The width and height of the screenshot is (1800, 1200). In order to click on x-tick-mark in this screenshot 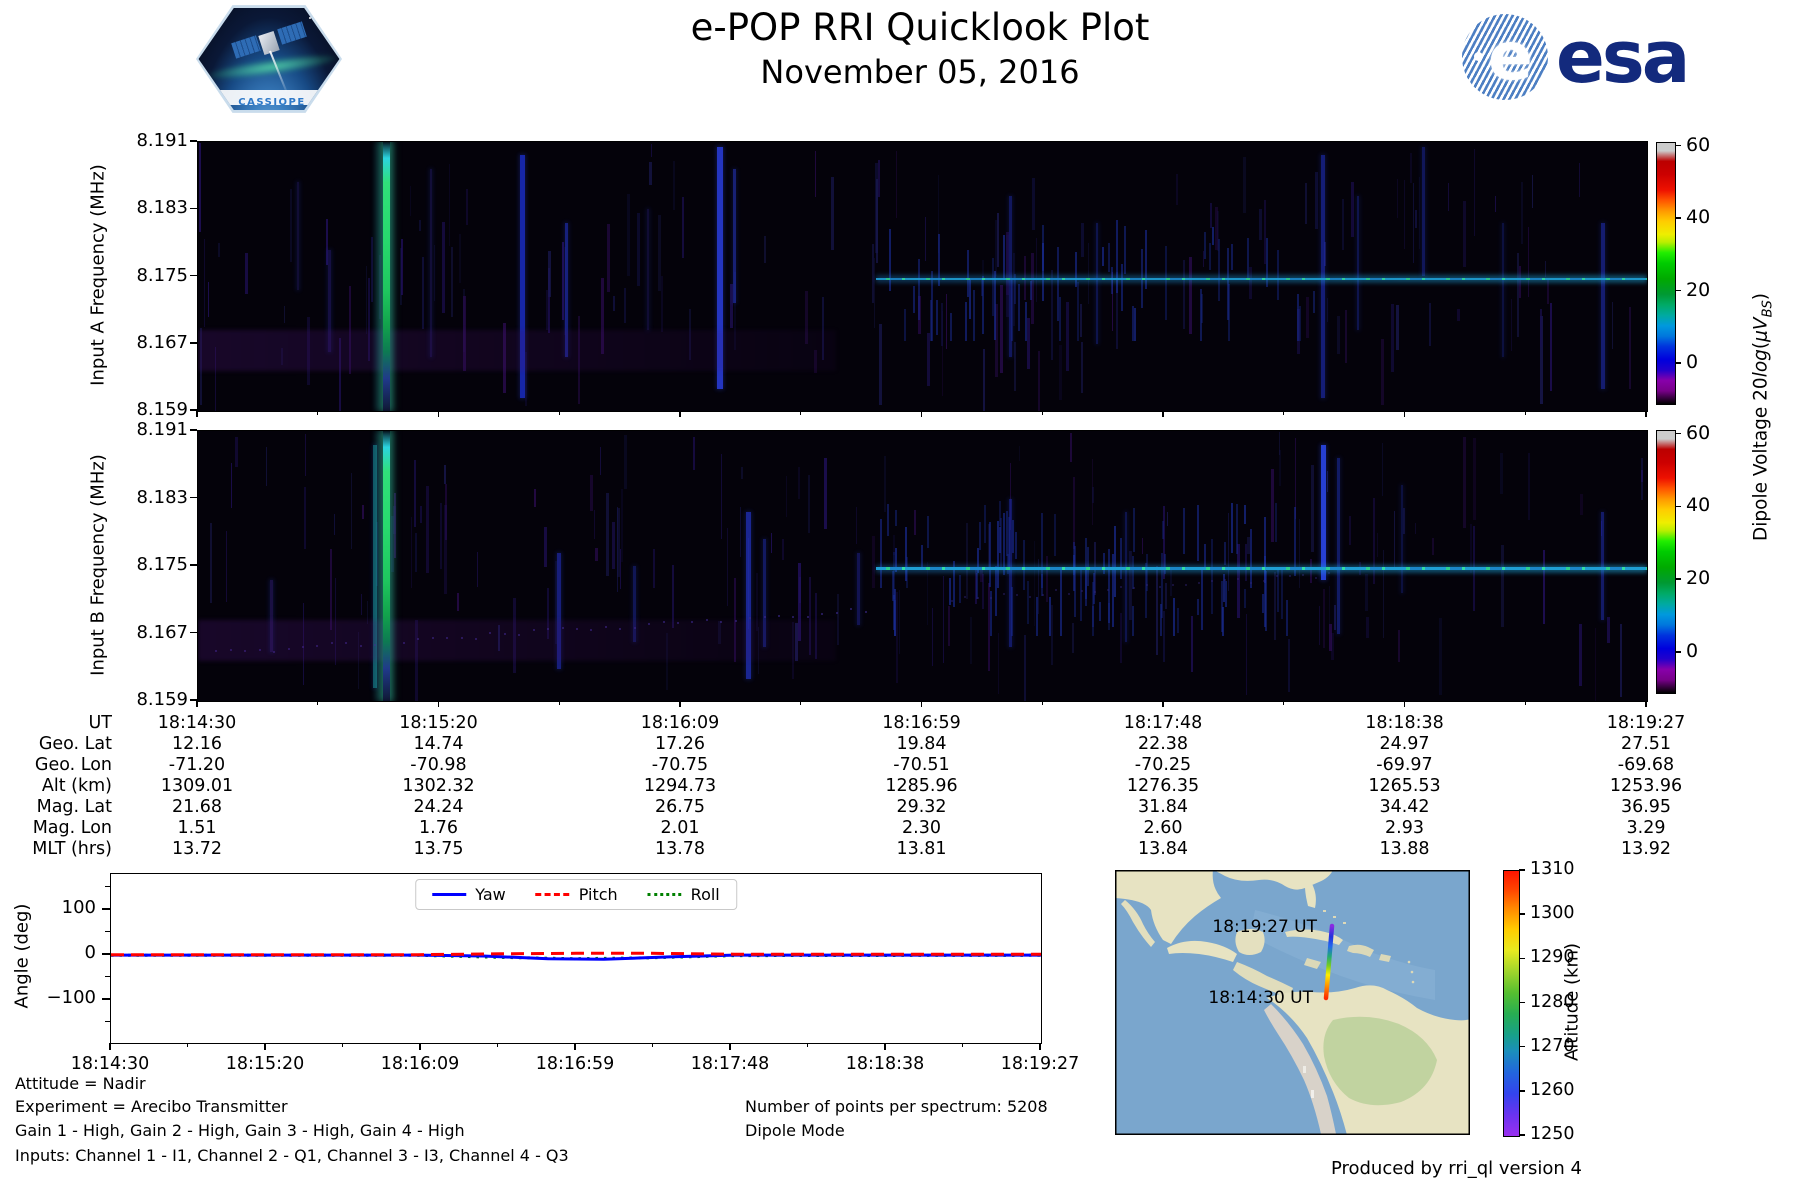, I will do `click(1646, 414)`.